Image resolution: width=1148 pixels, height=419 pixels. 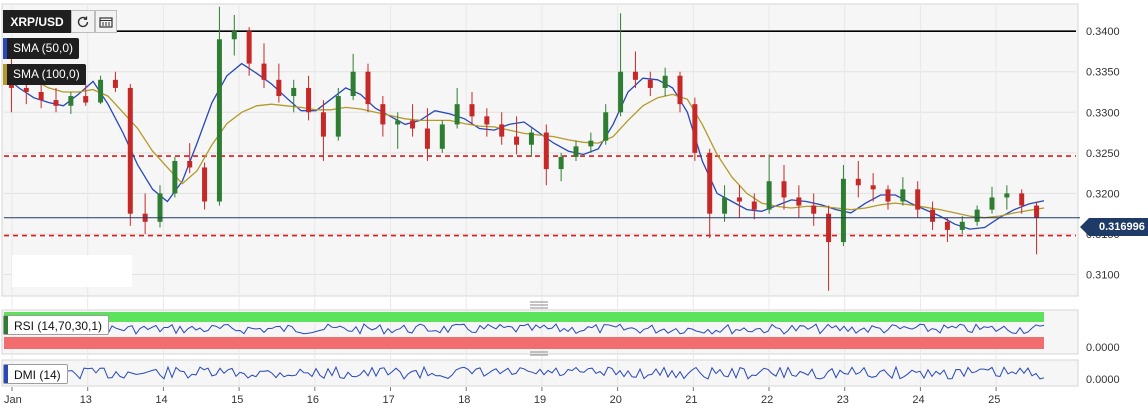 What do you see at coordinates (37, 21) in the screenshot?
I see `symbol-label: XRP/USD` at bounding box center [37, 21].